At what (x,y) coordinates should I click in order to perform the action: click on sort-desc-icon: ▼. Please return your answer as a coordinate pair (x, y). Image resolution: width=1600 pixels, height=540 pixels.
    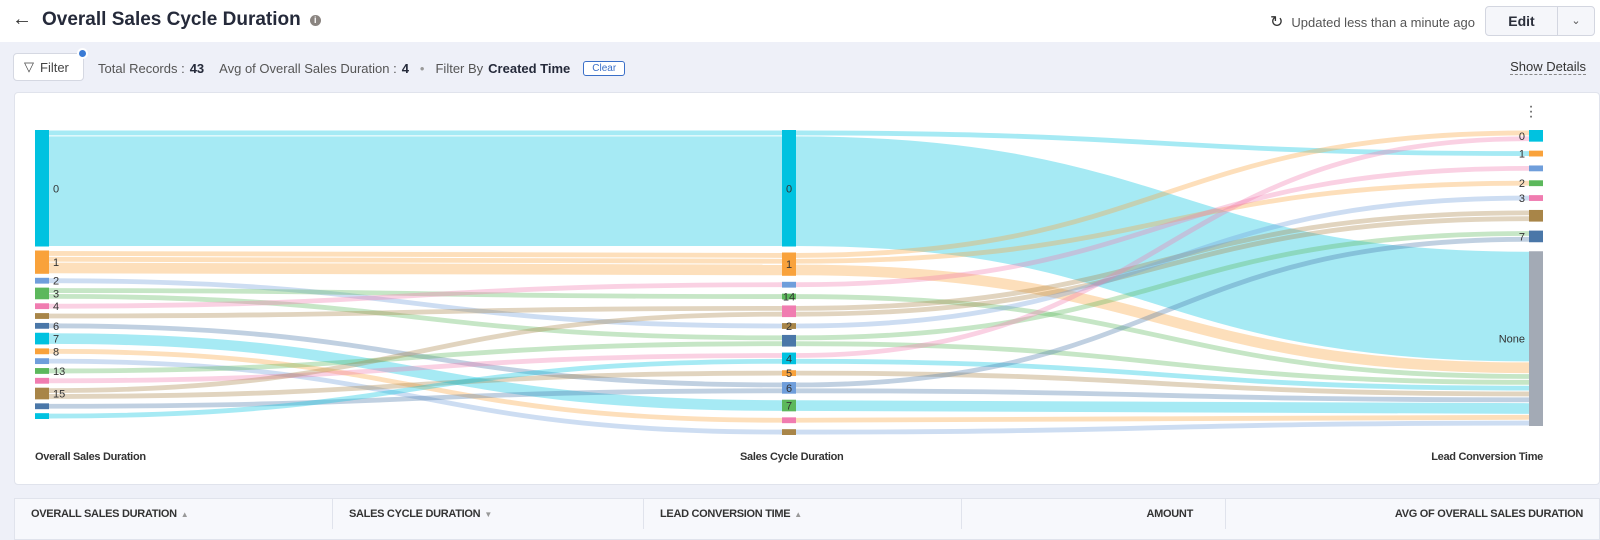
    Looking at the image, I should click on (488, 514).